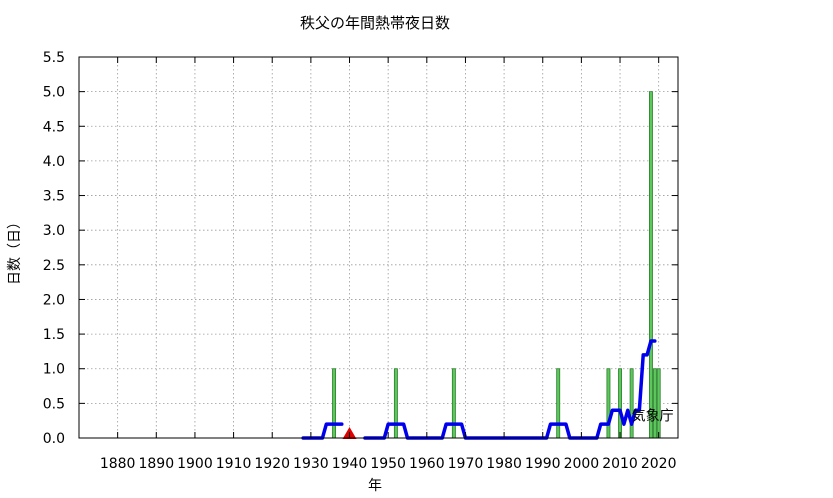 This screenshot has width=833, height=498. I want to click on x-tick-label: 1990, so click(543, 464).